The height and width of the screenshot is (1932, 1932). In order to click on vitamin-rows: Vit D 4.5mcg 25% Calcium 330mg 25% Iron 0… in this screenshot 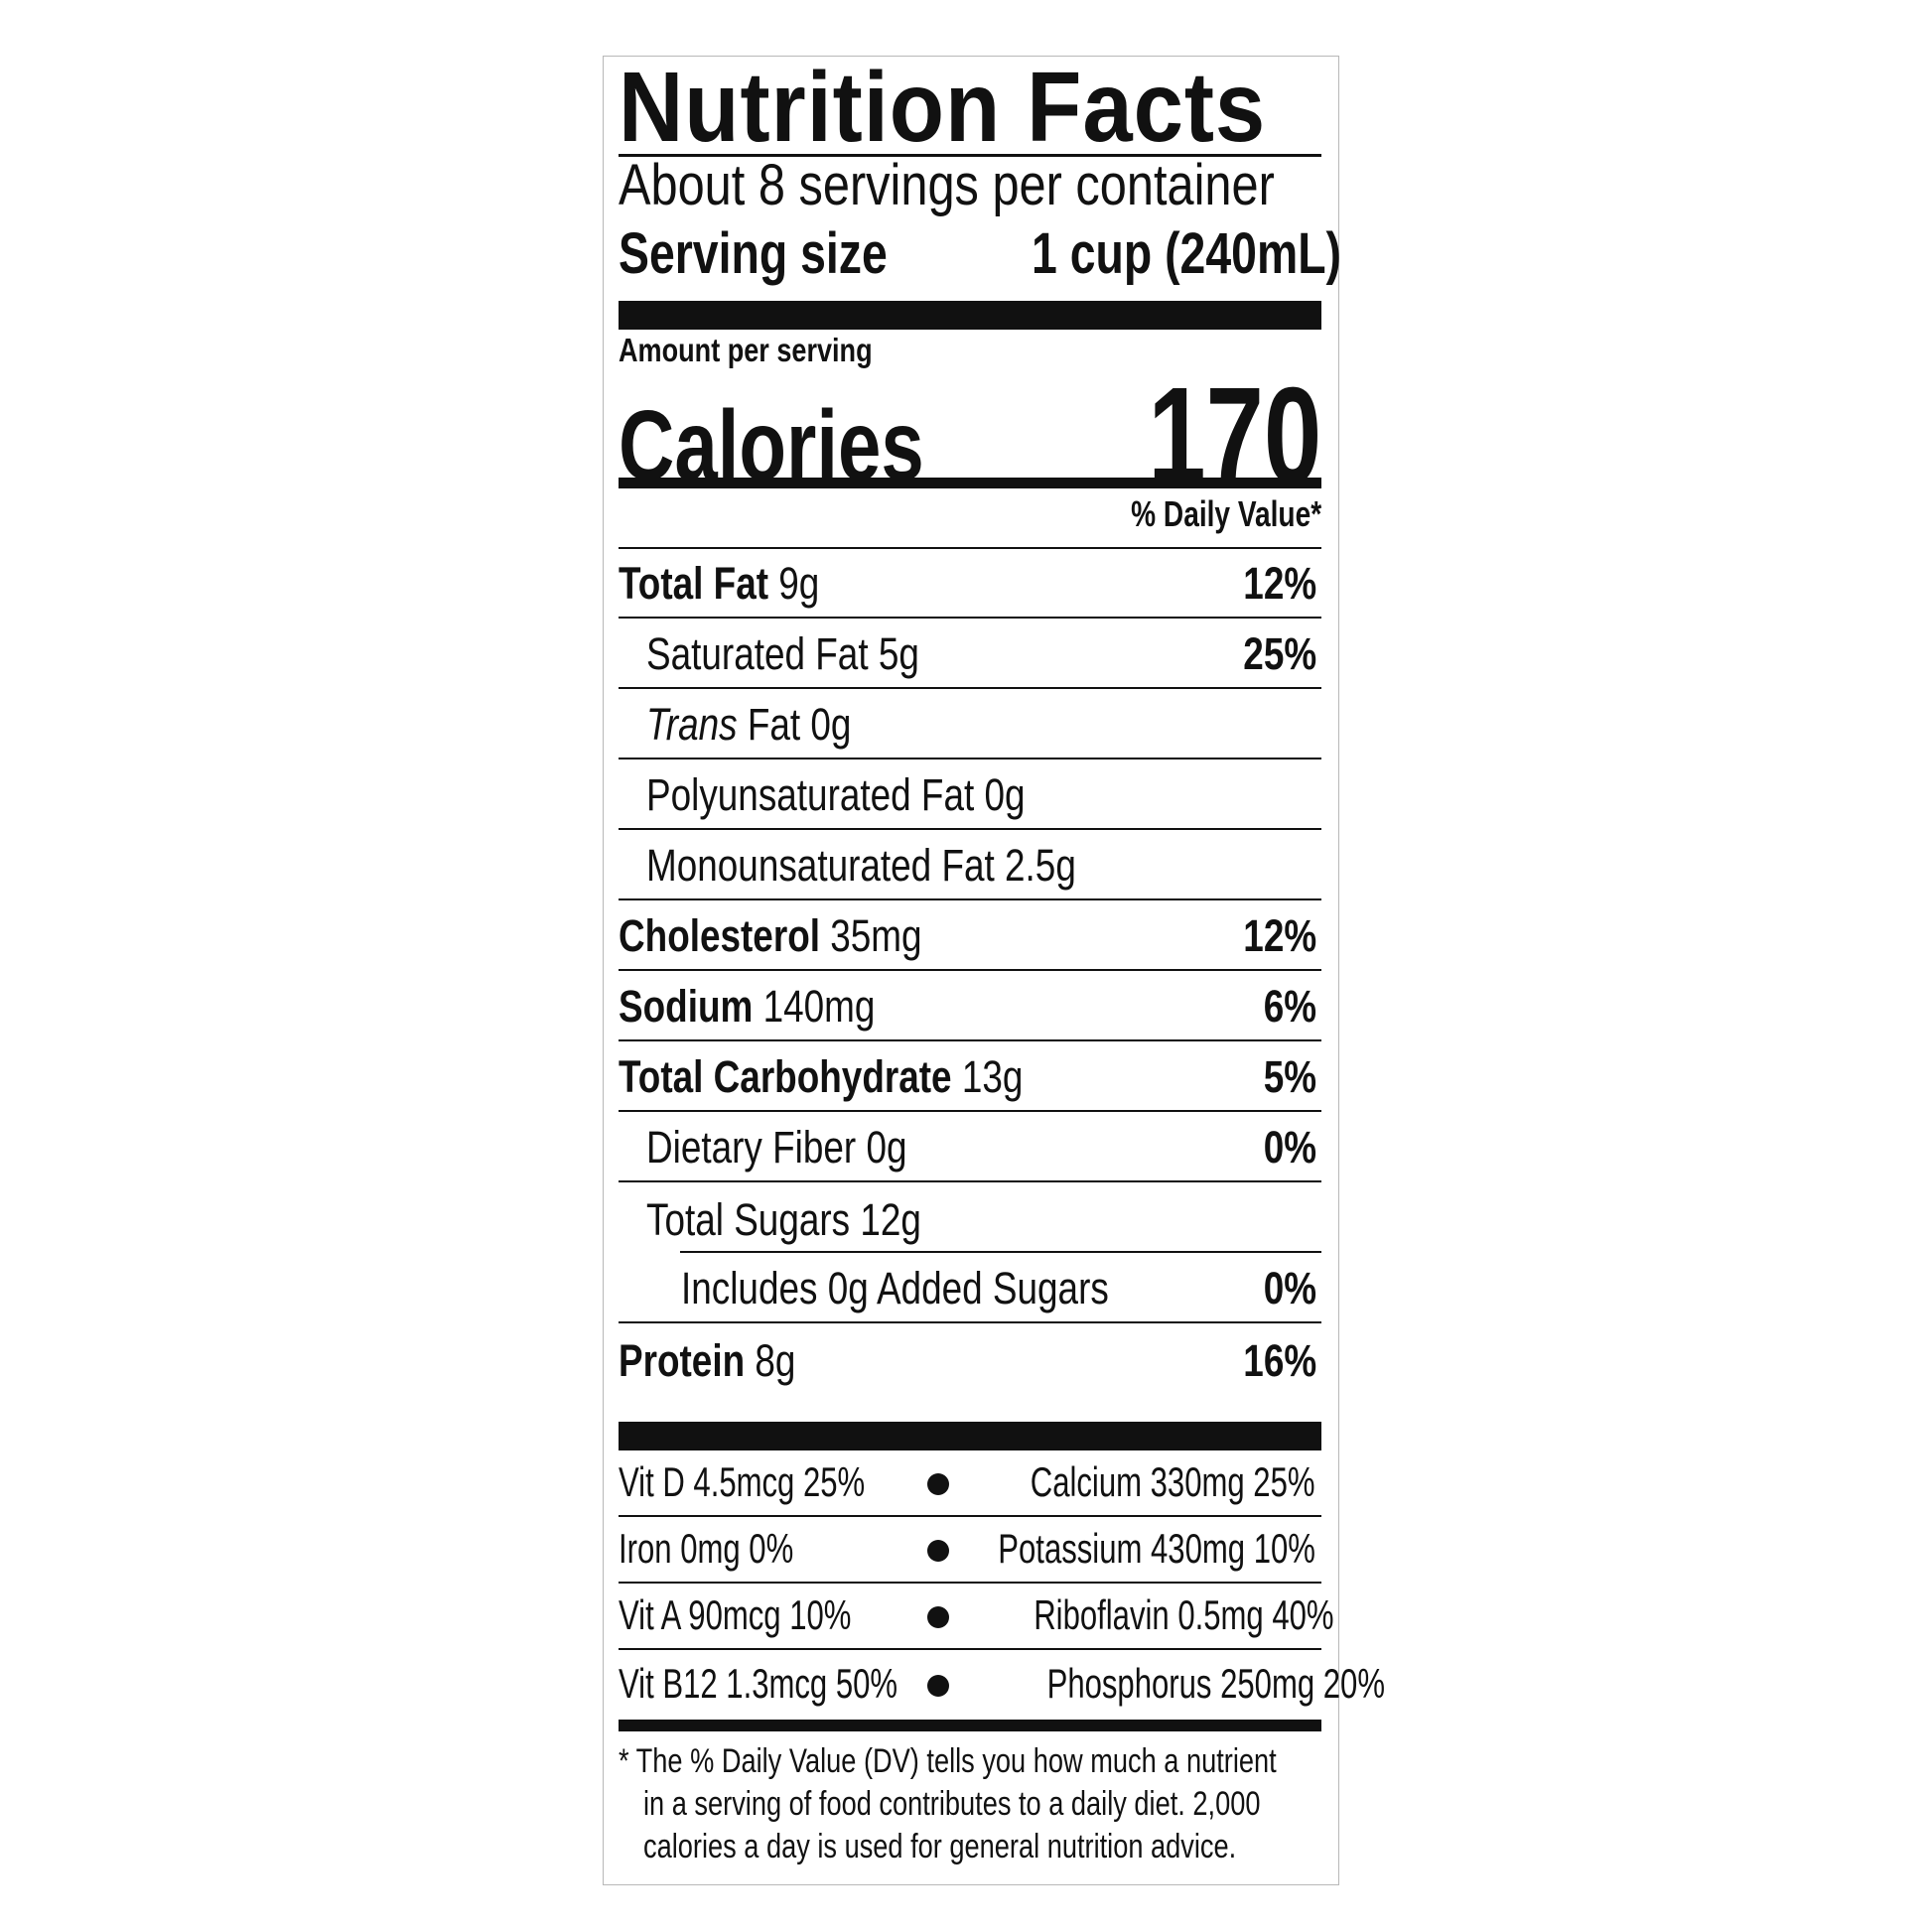, I will do `click(1002, 1584)`.